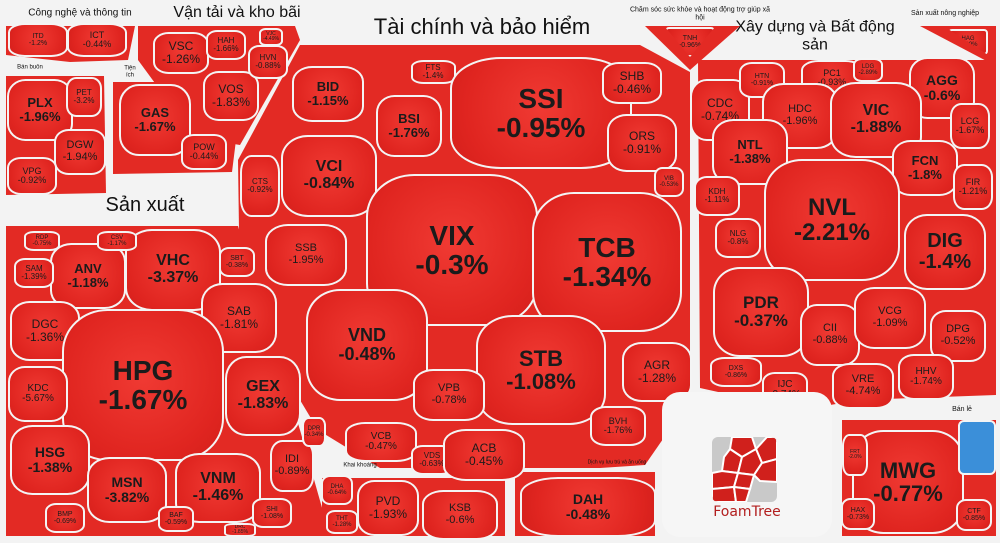 The image size is (1000, 543). Describe the element at coordinates (32, 176) in the screenshot. I see `stock-cell-vpg: VPG -0.92%` at that location.